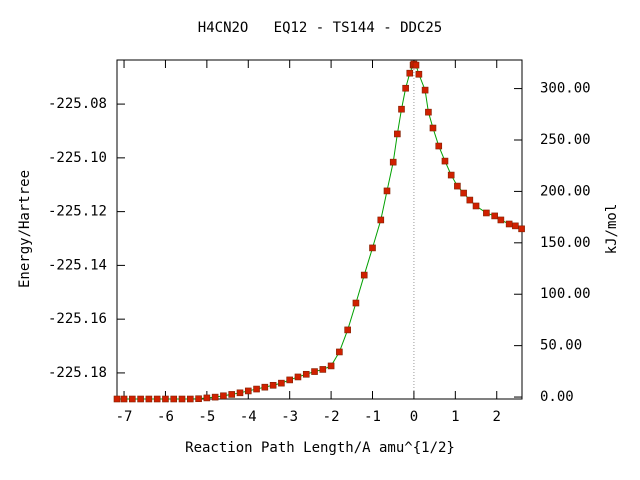 This screenshot has height=480, width=640. What do you see at coordinates (414, 417) in the screenshot?
I see `x-tick-label: 0` at bounding box center [414, 417].